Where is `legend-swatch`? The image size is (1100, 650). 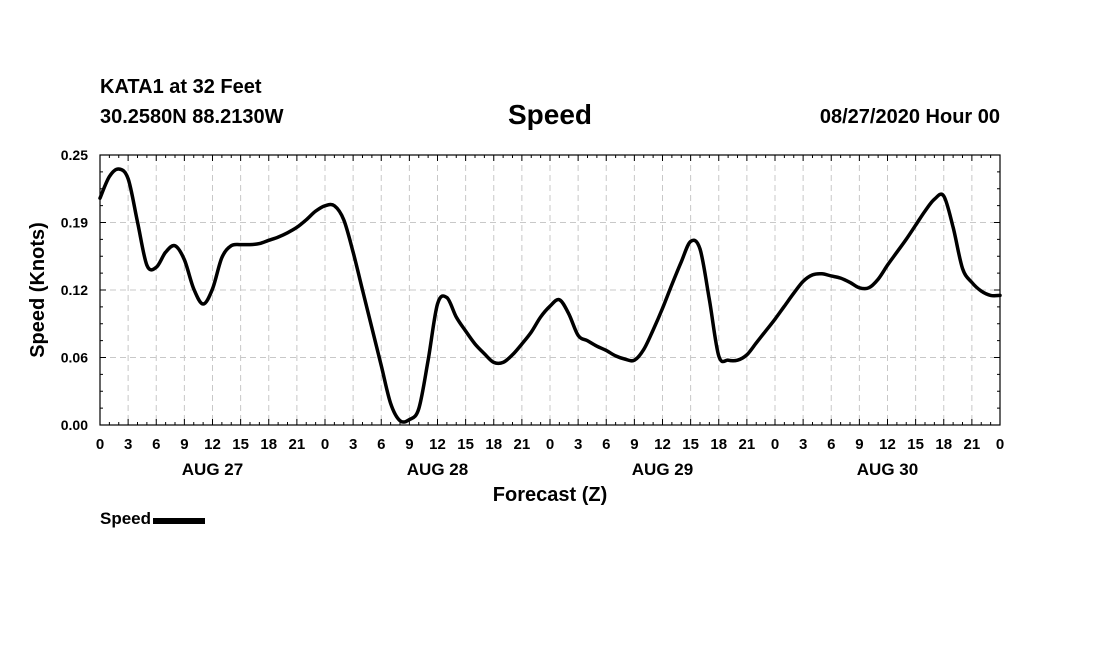 legend-swatch is located at coordinates (179, 521).